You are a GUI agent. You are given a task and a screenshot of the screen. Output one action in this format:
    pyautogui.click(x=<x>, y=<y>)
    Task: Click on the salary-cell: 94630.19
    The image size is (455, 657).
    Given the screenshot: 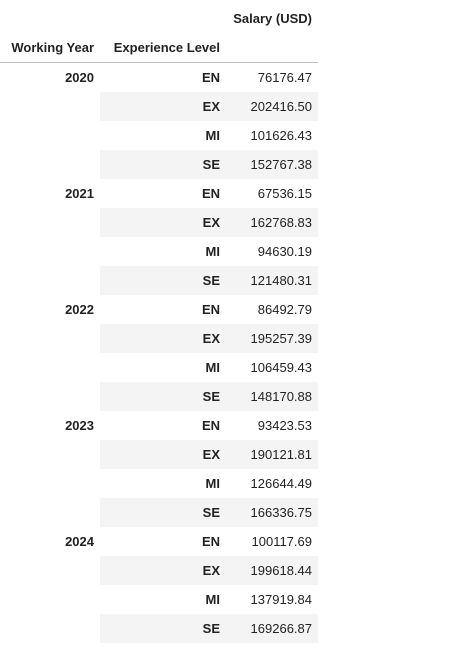 What is the action you would take?
    pyautogui.click(x=284, y=251)
    